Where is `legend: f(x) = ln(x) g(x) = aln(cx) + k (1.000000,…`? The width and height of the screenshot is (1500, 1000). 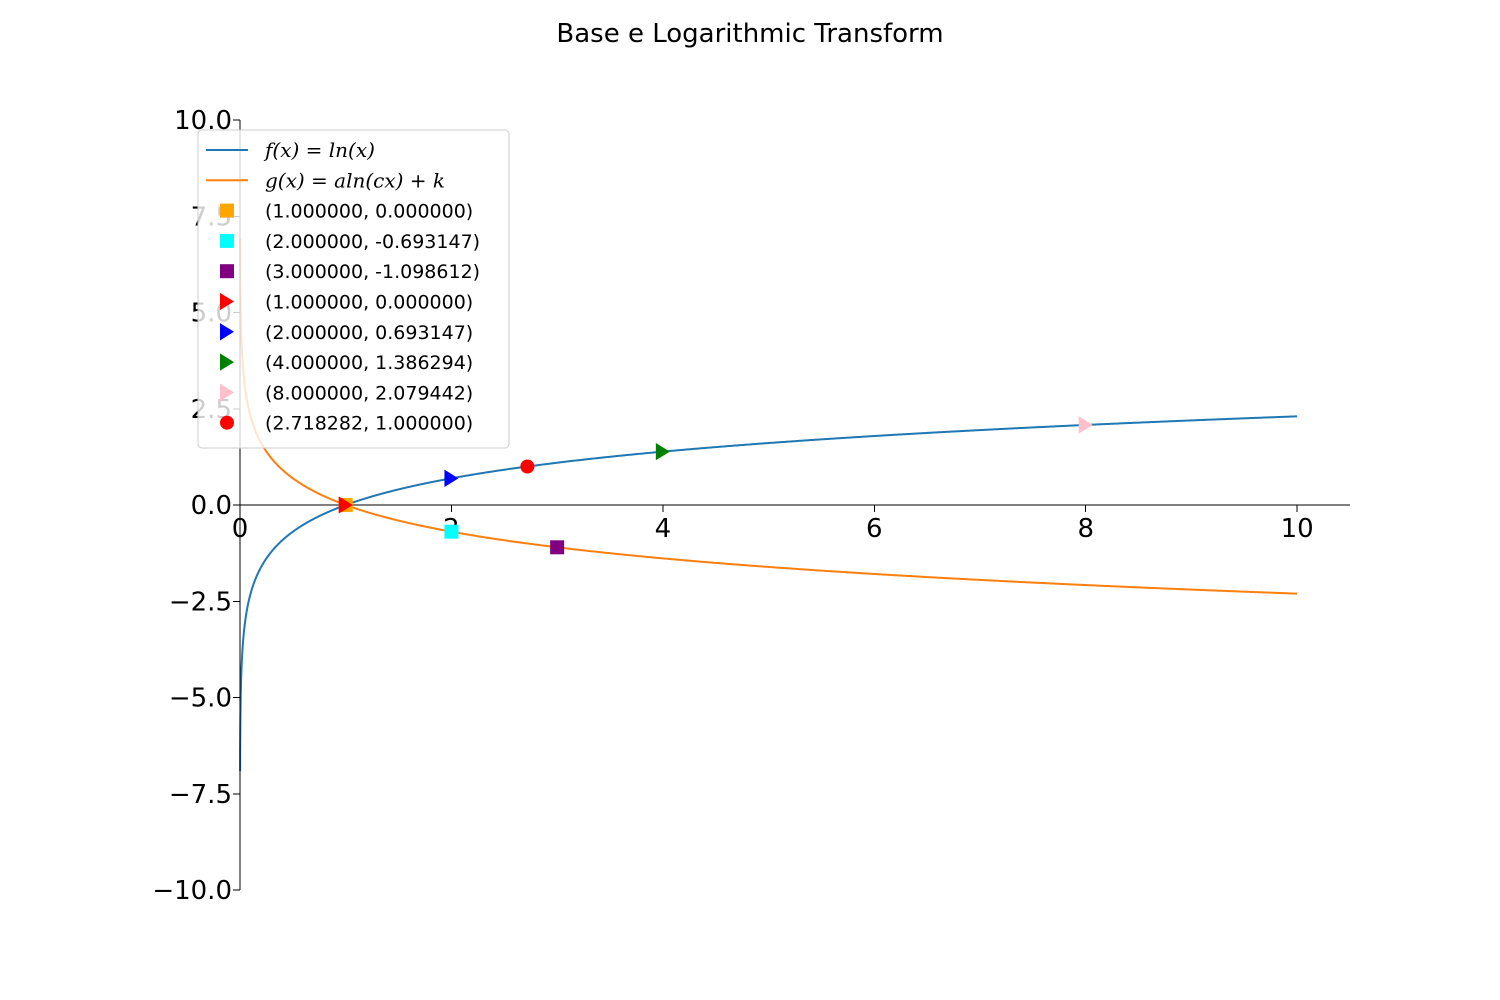 legend: f(x) = ln(x) g(x) = aln(cx) + k (1.000000,… is located at coordinates (353, 289).